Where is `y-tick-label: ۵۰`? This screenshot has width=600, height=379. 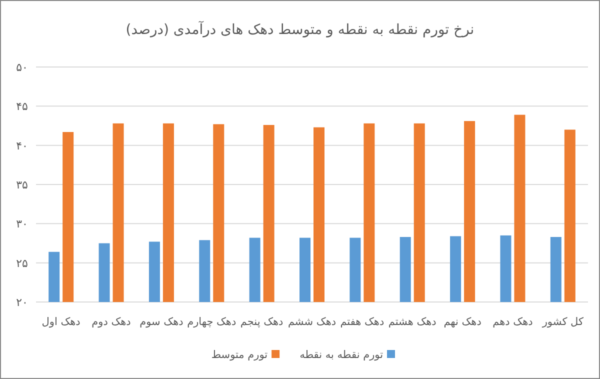 y-tick-label: ۵۰ is located at coordinates (22, 67).